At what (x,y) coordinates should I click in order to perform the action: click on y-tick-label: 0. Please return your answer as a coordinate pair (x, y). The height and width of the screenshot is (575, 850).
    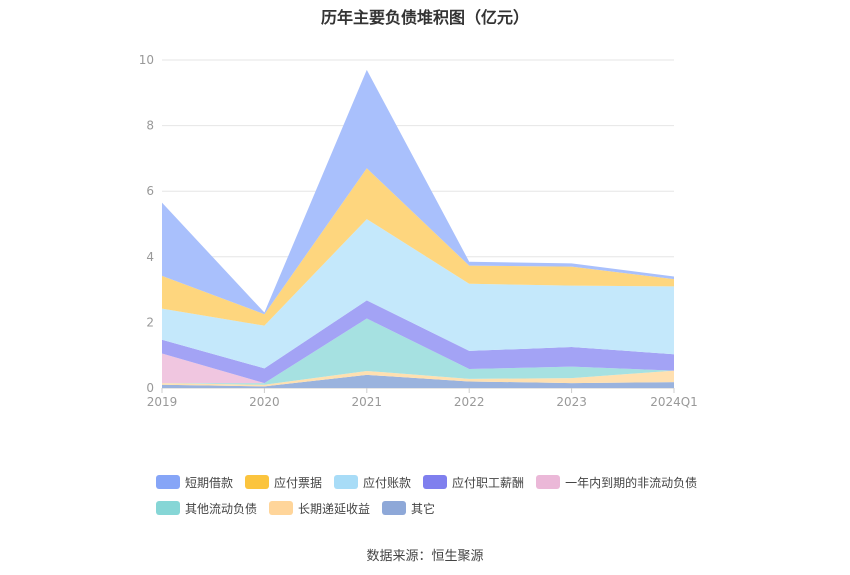
    Looking at the image, I should click on (150, 388).